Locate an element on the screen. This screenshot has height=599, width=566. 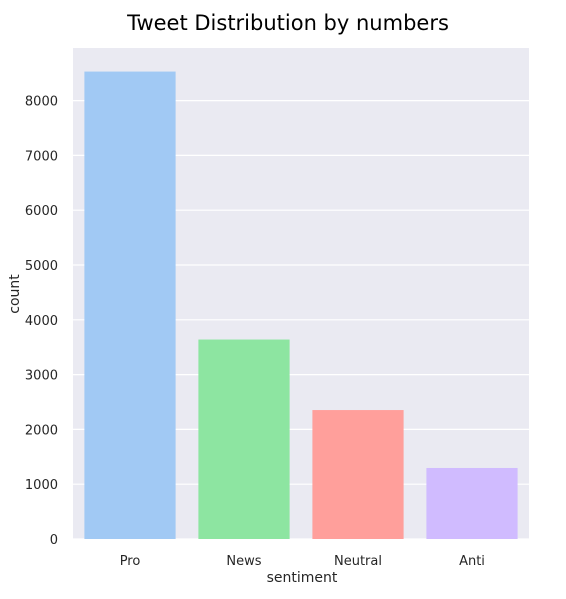
bar-pro is located at coordinates (130, 305).